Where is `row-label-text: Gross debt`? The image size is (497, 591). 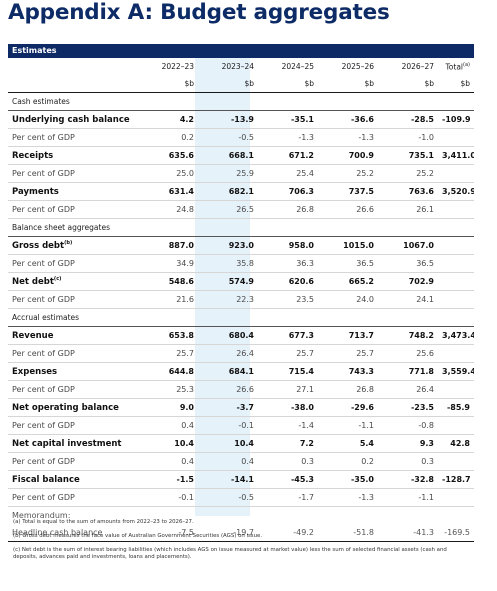
row-label-text: Gross debt is located at coordinates (38, 245).